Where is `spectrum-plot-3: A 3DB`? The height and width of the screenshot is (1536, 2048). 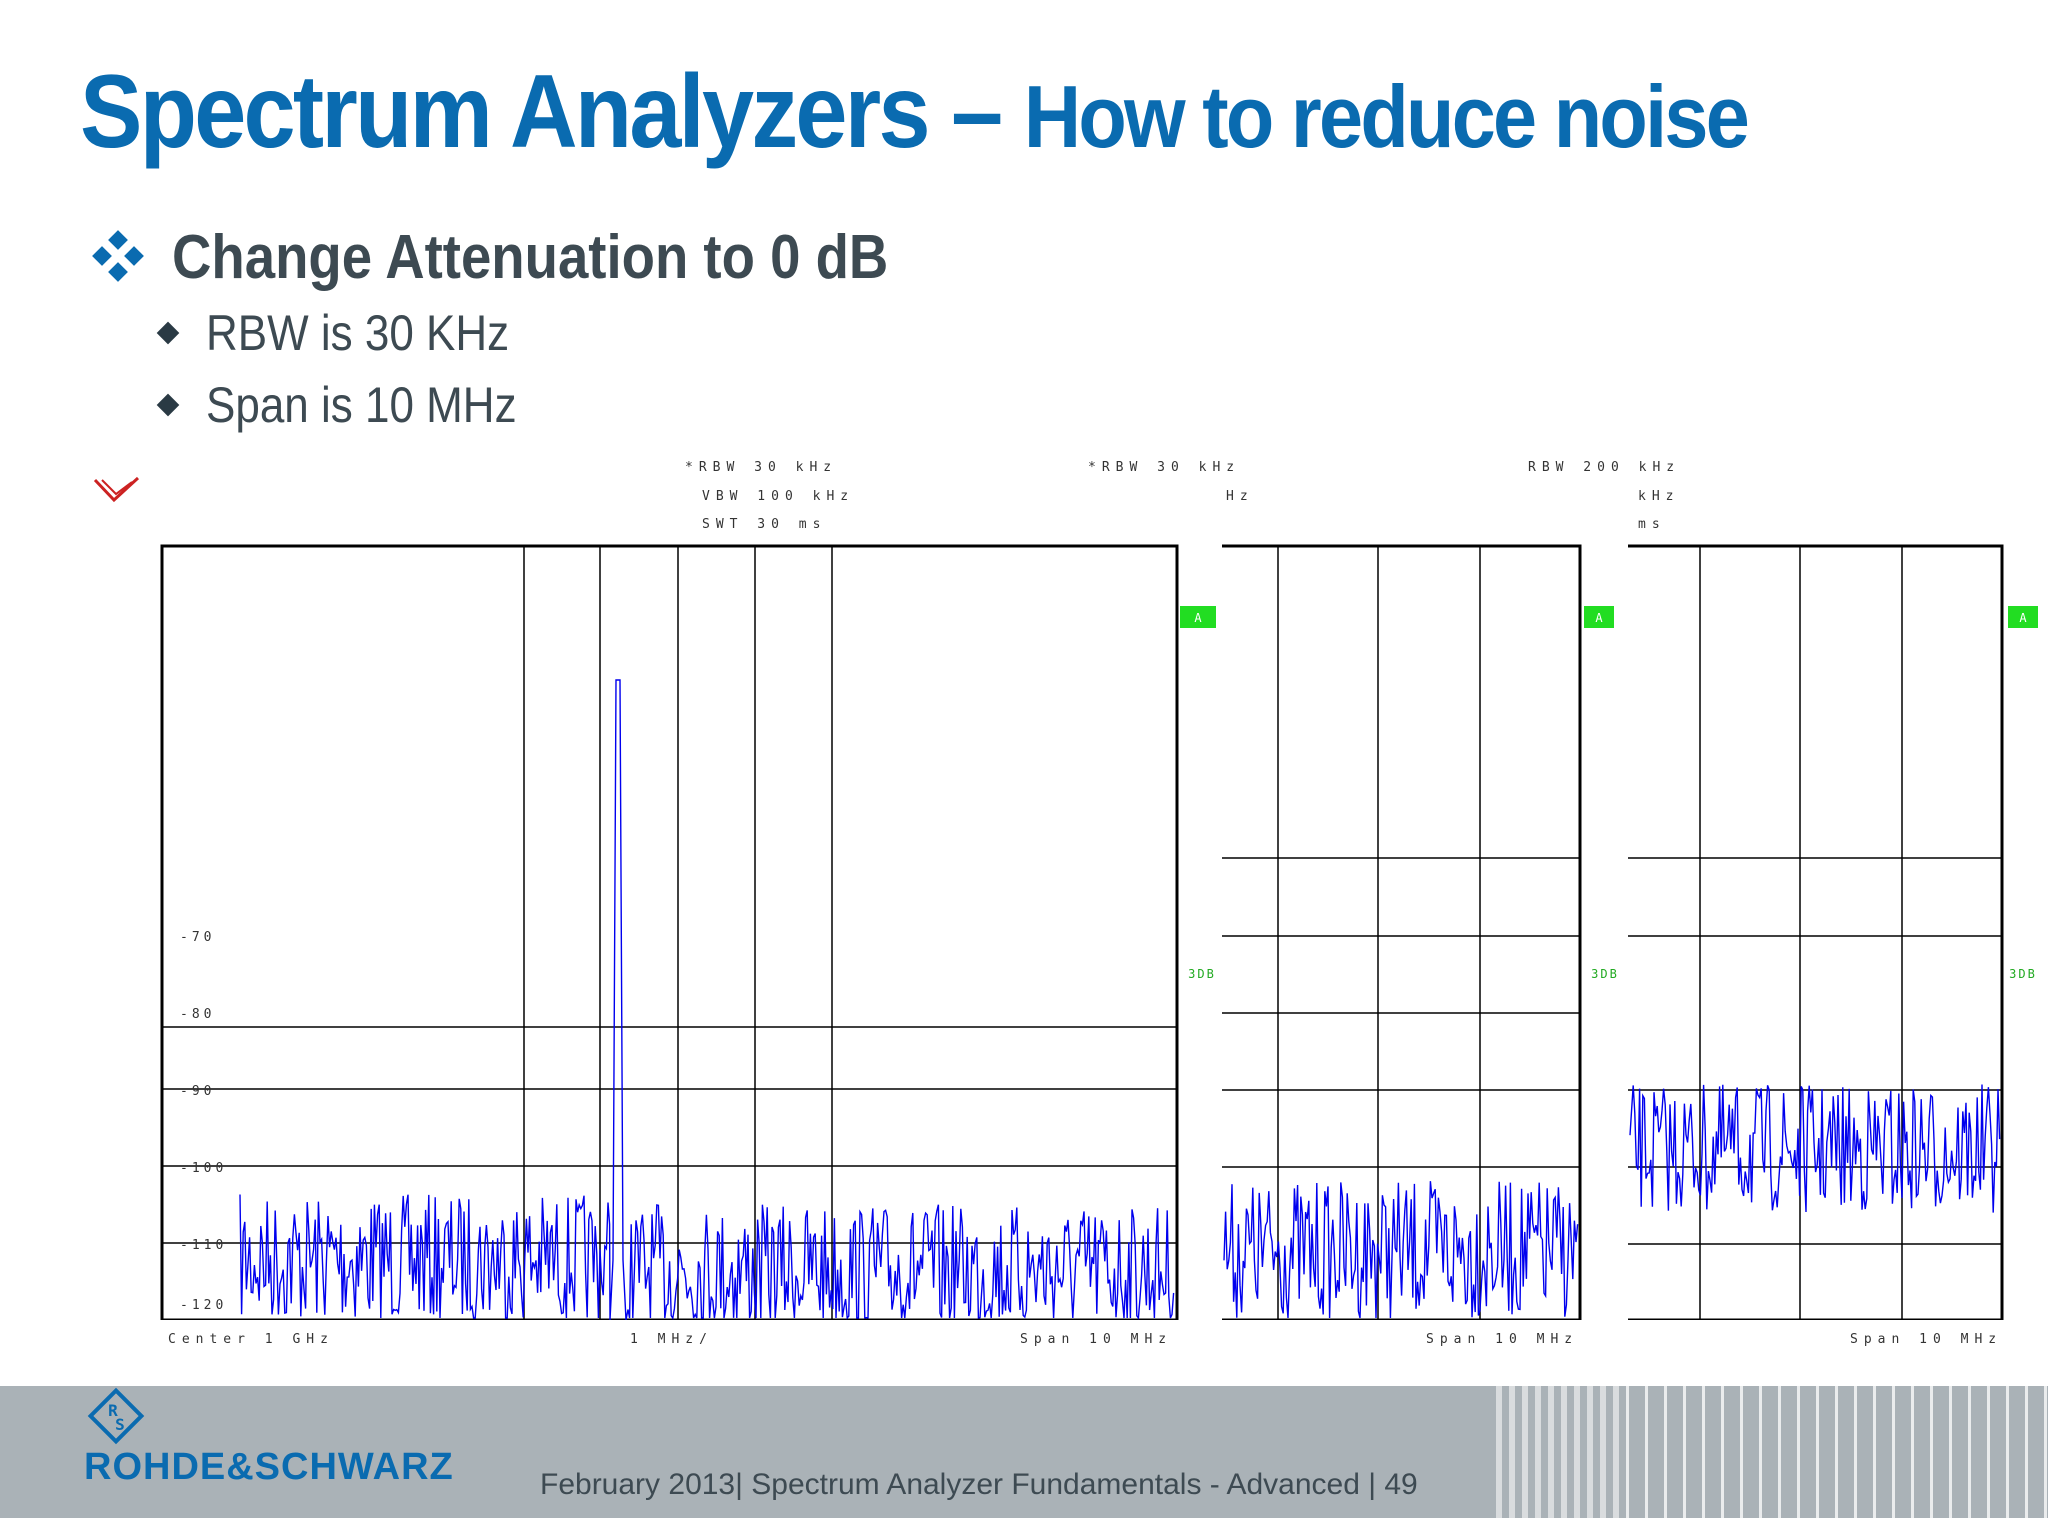
spectrum-plot-3: A 3DB is located at coordinates (1833, 933).